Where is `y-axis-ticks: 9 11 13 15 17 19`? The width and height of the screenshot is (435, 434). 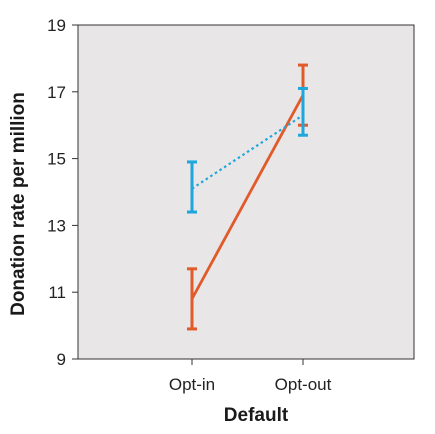
y-axis-ticks: 9 11 13 15 17 19 is located at coordinates (62, 192).